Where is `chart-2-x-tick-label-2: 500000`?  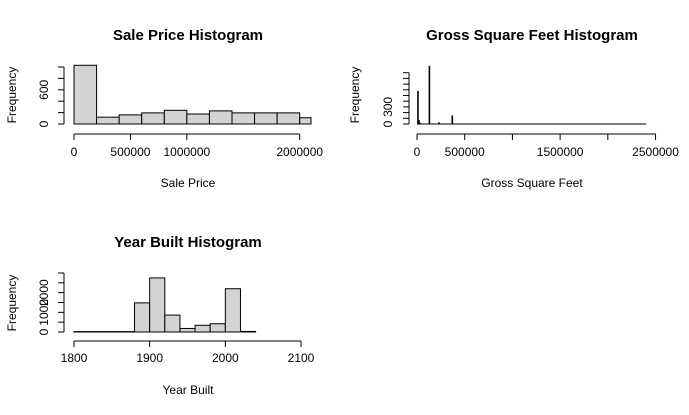
chart-2-x-tick-label-2: 500000 is located at coordinates (465, 152).